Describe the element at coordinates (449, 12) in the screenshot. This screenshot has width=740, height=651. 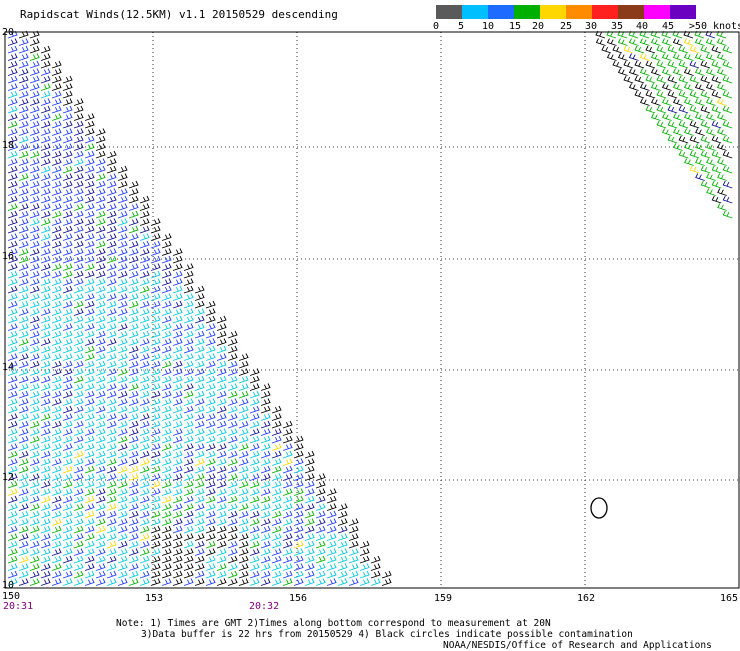
I see `colorbar-segment` at that location.